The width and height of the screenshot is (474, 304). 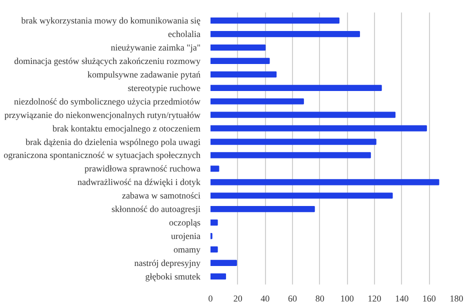 What do you see at coordinates (265, 299) in the screenshot?
I see `x-tick-label: 40` at bounding box center [265, 299].